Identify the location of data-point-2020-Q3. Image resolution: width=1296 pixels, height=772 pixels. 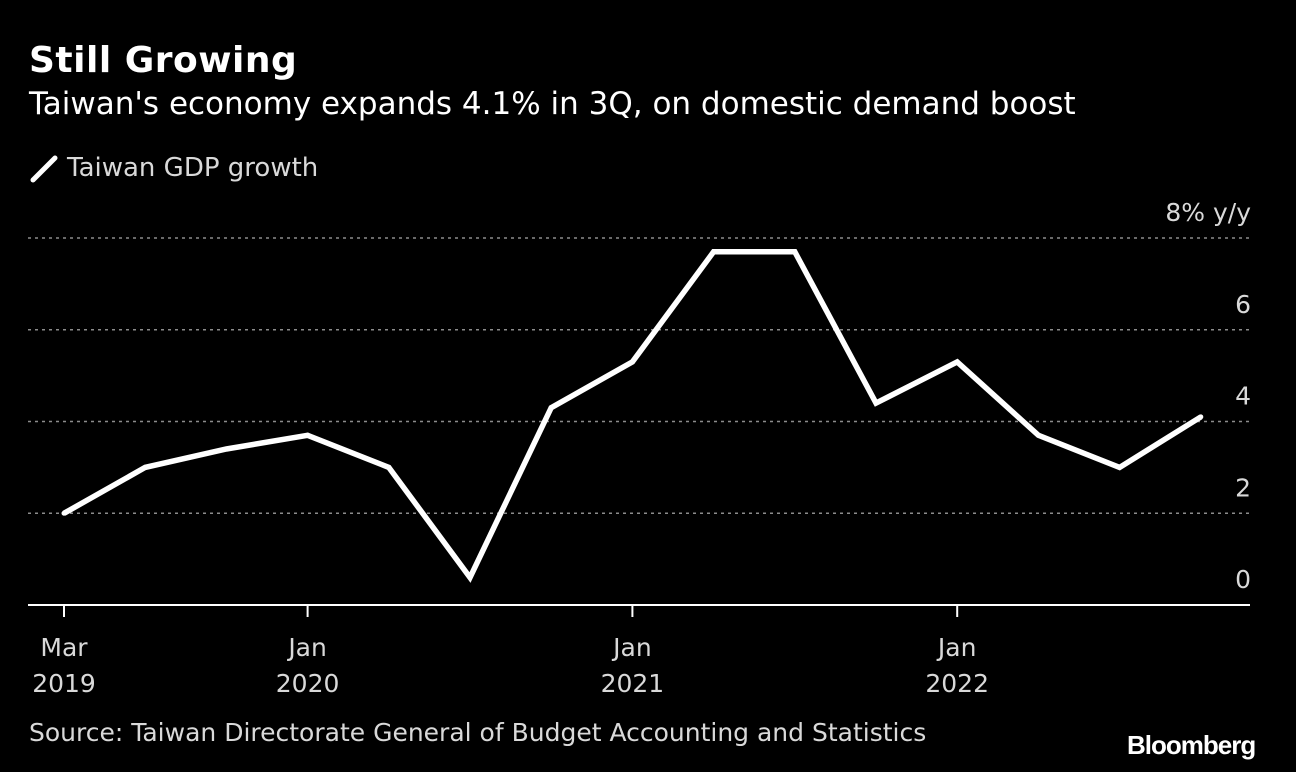
(551, 408).